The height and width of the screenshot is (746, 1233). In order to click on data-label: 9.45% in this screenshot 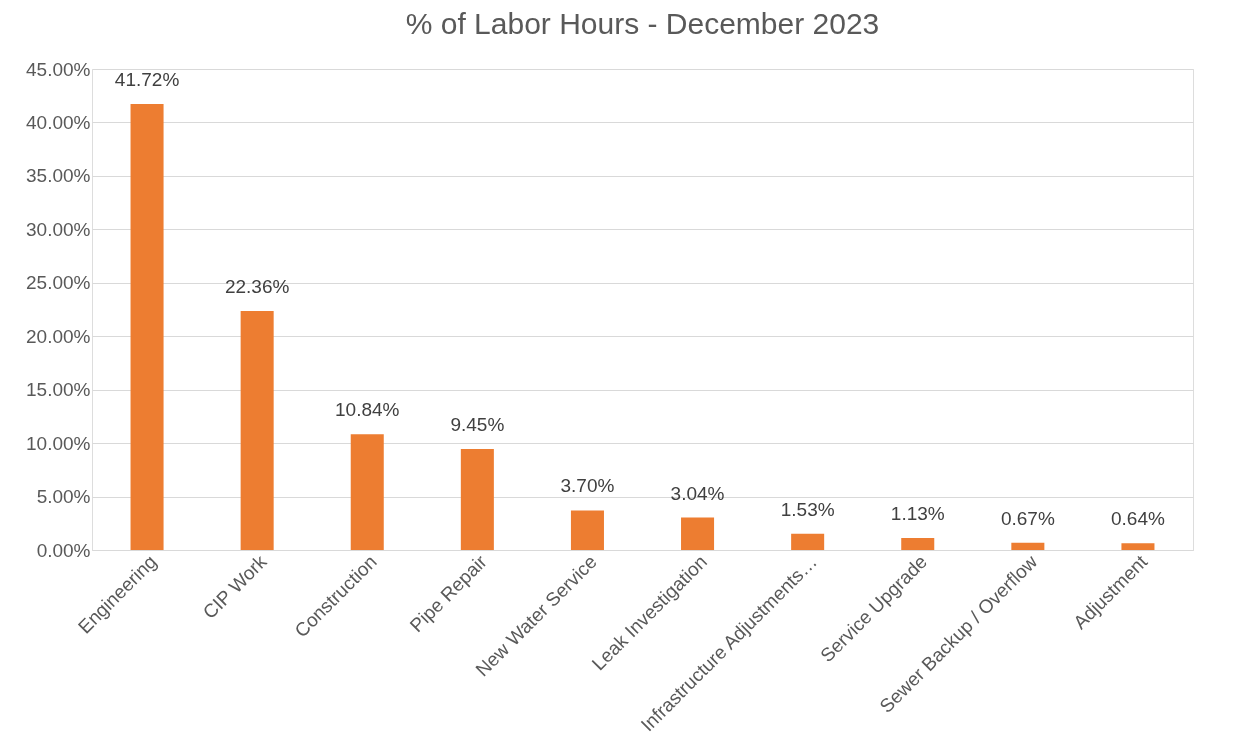, I will do `click(477, 424)`.